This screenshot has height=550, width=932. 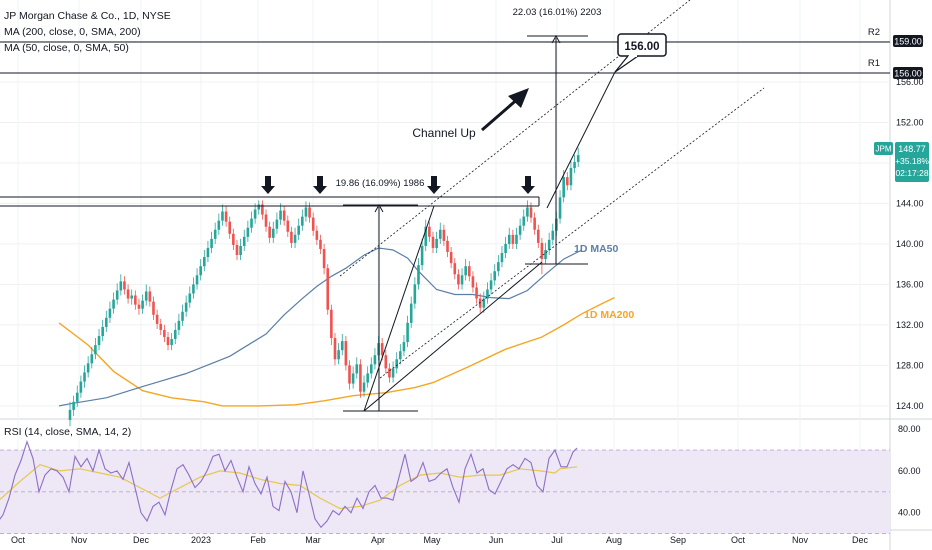 What do you see at coordinates (289, 487) in the screenshot?
I see `rsi-sma-line` at bounding box center [289, 487].